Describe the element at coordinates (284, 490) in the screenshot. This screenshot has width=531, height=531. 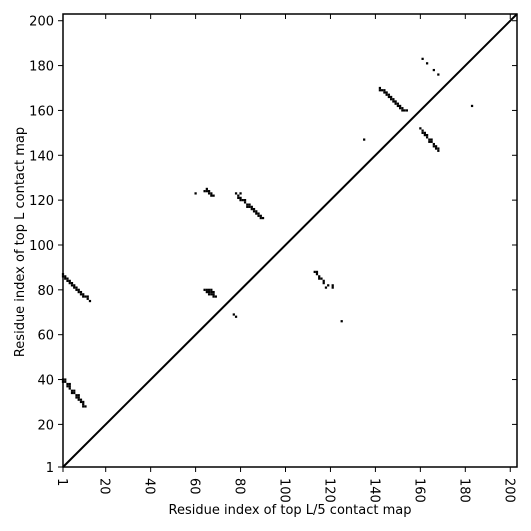
I see `x-tick-label: 100` at that location.